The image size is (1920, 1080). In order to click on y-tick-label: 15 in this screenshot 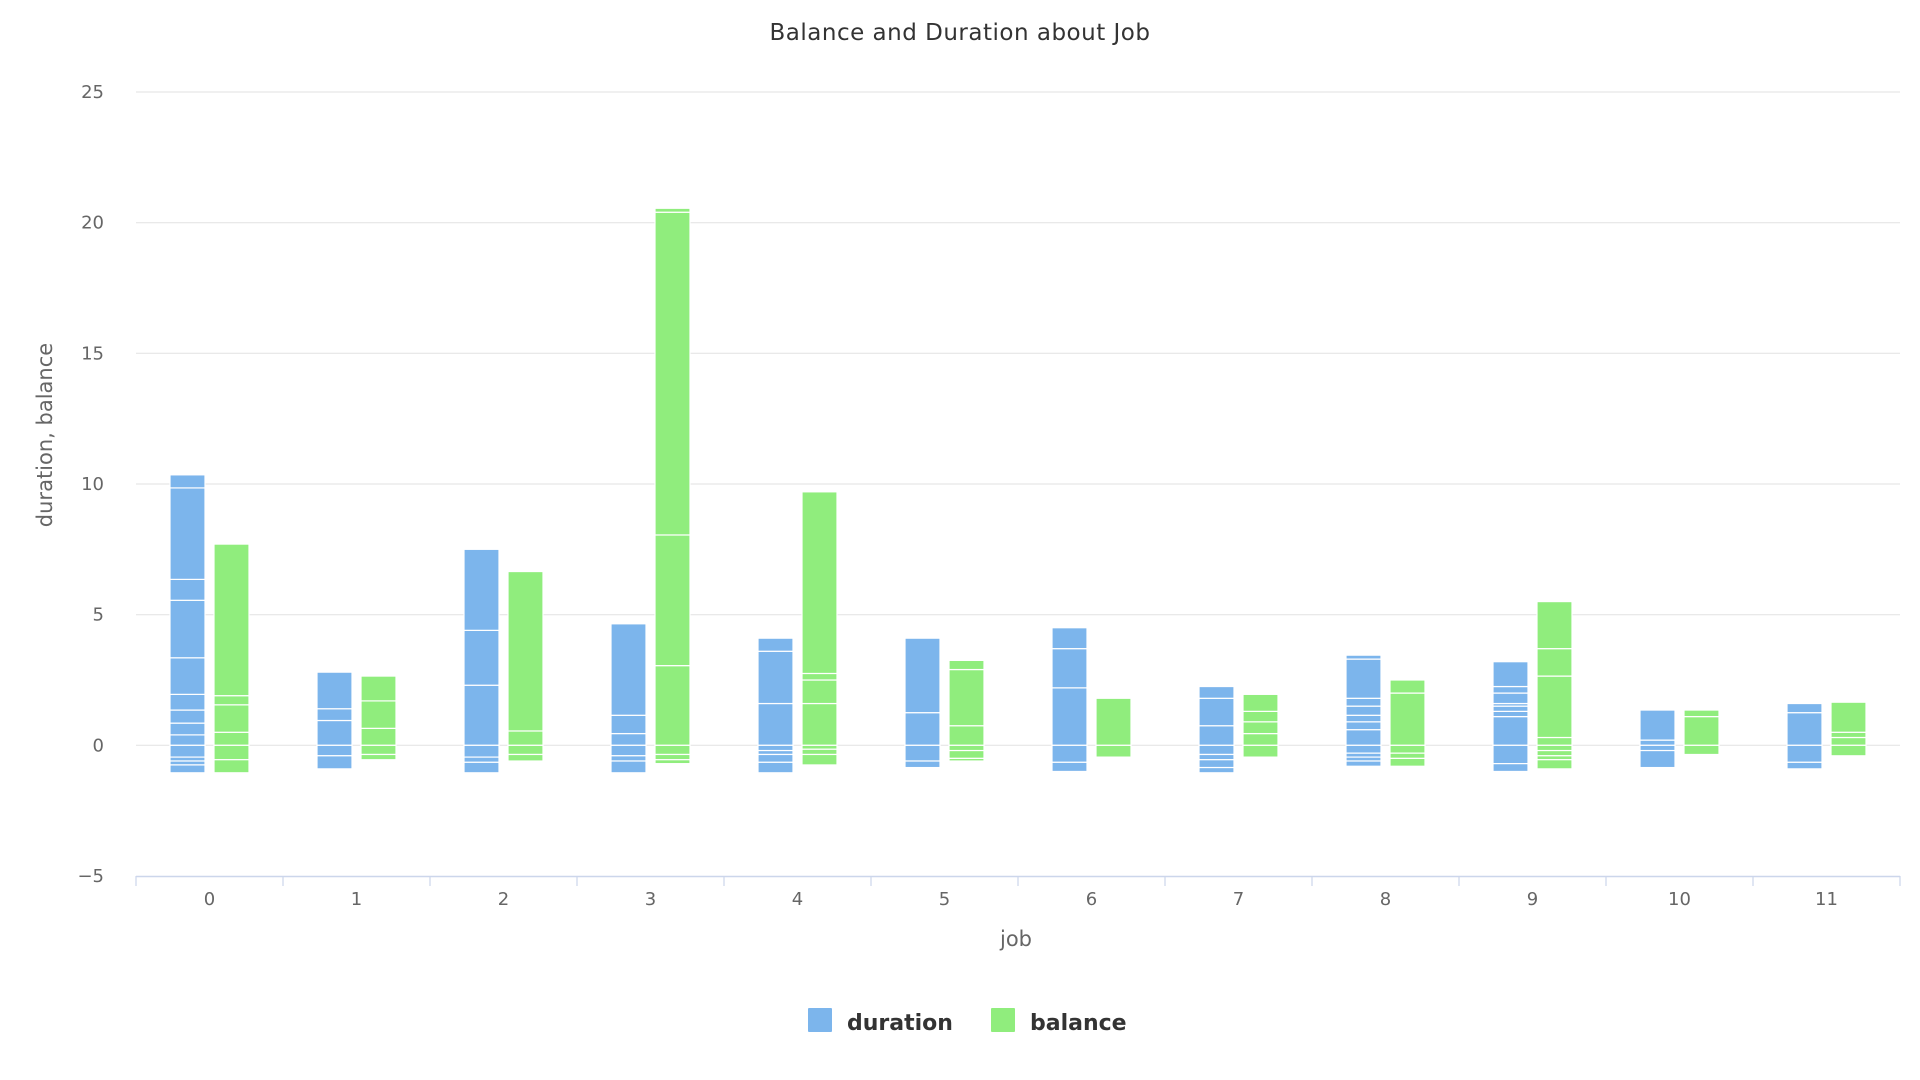, I will do `click(92, 353)`.